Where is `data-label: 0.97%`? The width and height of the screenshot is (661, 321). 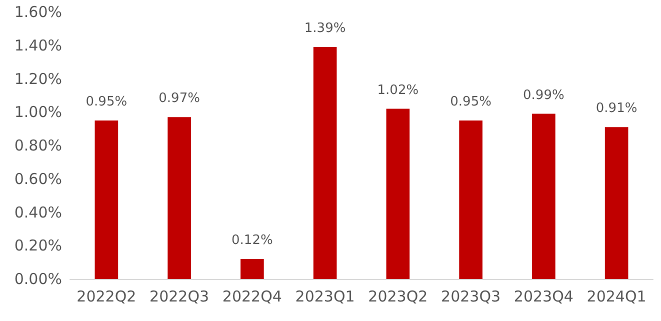
data-label: 0.97% is located at coordinates (179, 98).